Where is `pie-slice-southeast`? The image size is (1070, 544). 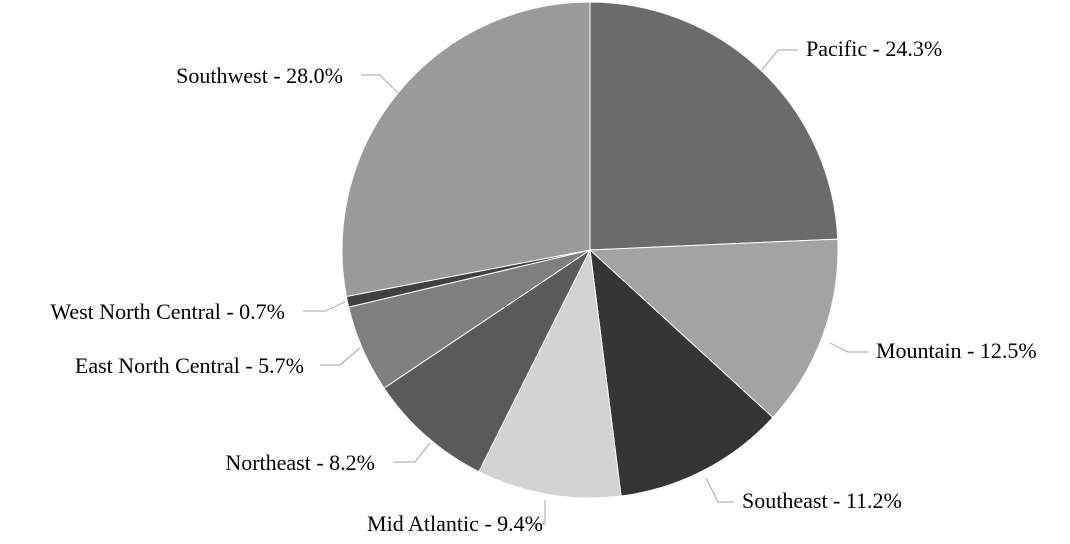
pie-slice-southeast is located at coordinates (681, 372).